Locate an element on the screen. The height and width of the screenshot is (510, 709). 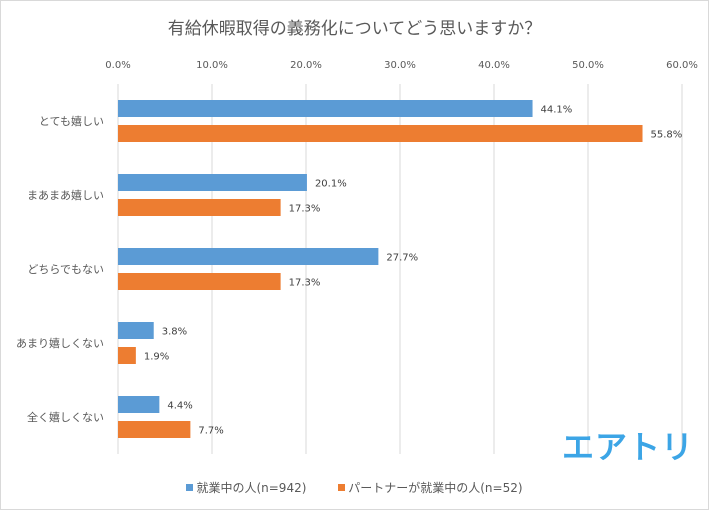
data-label: 44.1% is located at coordinates (557, 110).